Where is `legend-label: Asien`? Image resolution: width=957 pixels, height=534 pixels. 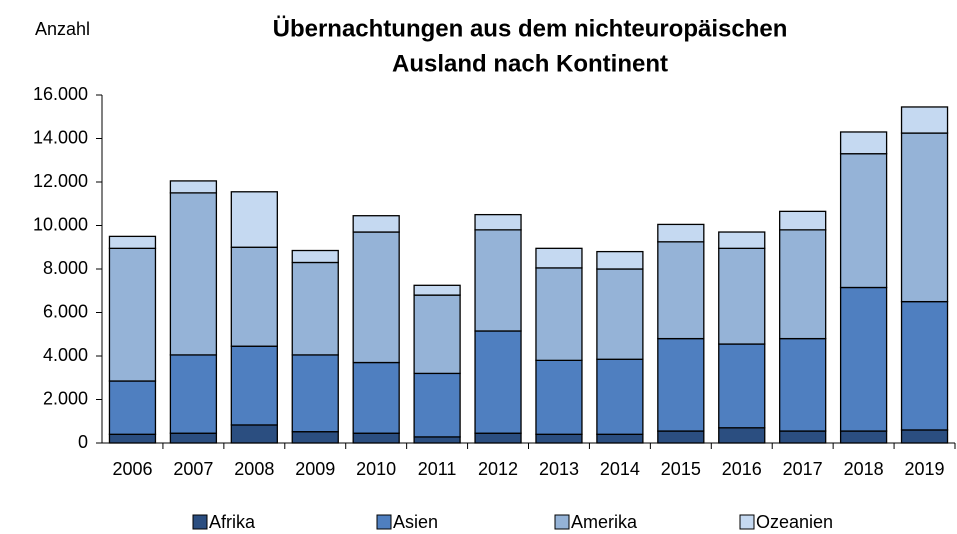
legend-label: Asien is located at coordinates (415, 522).